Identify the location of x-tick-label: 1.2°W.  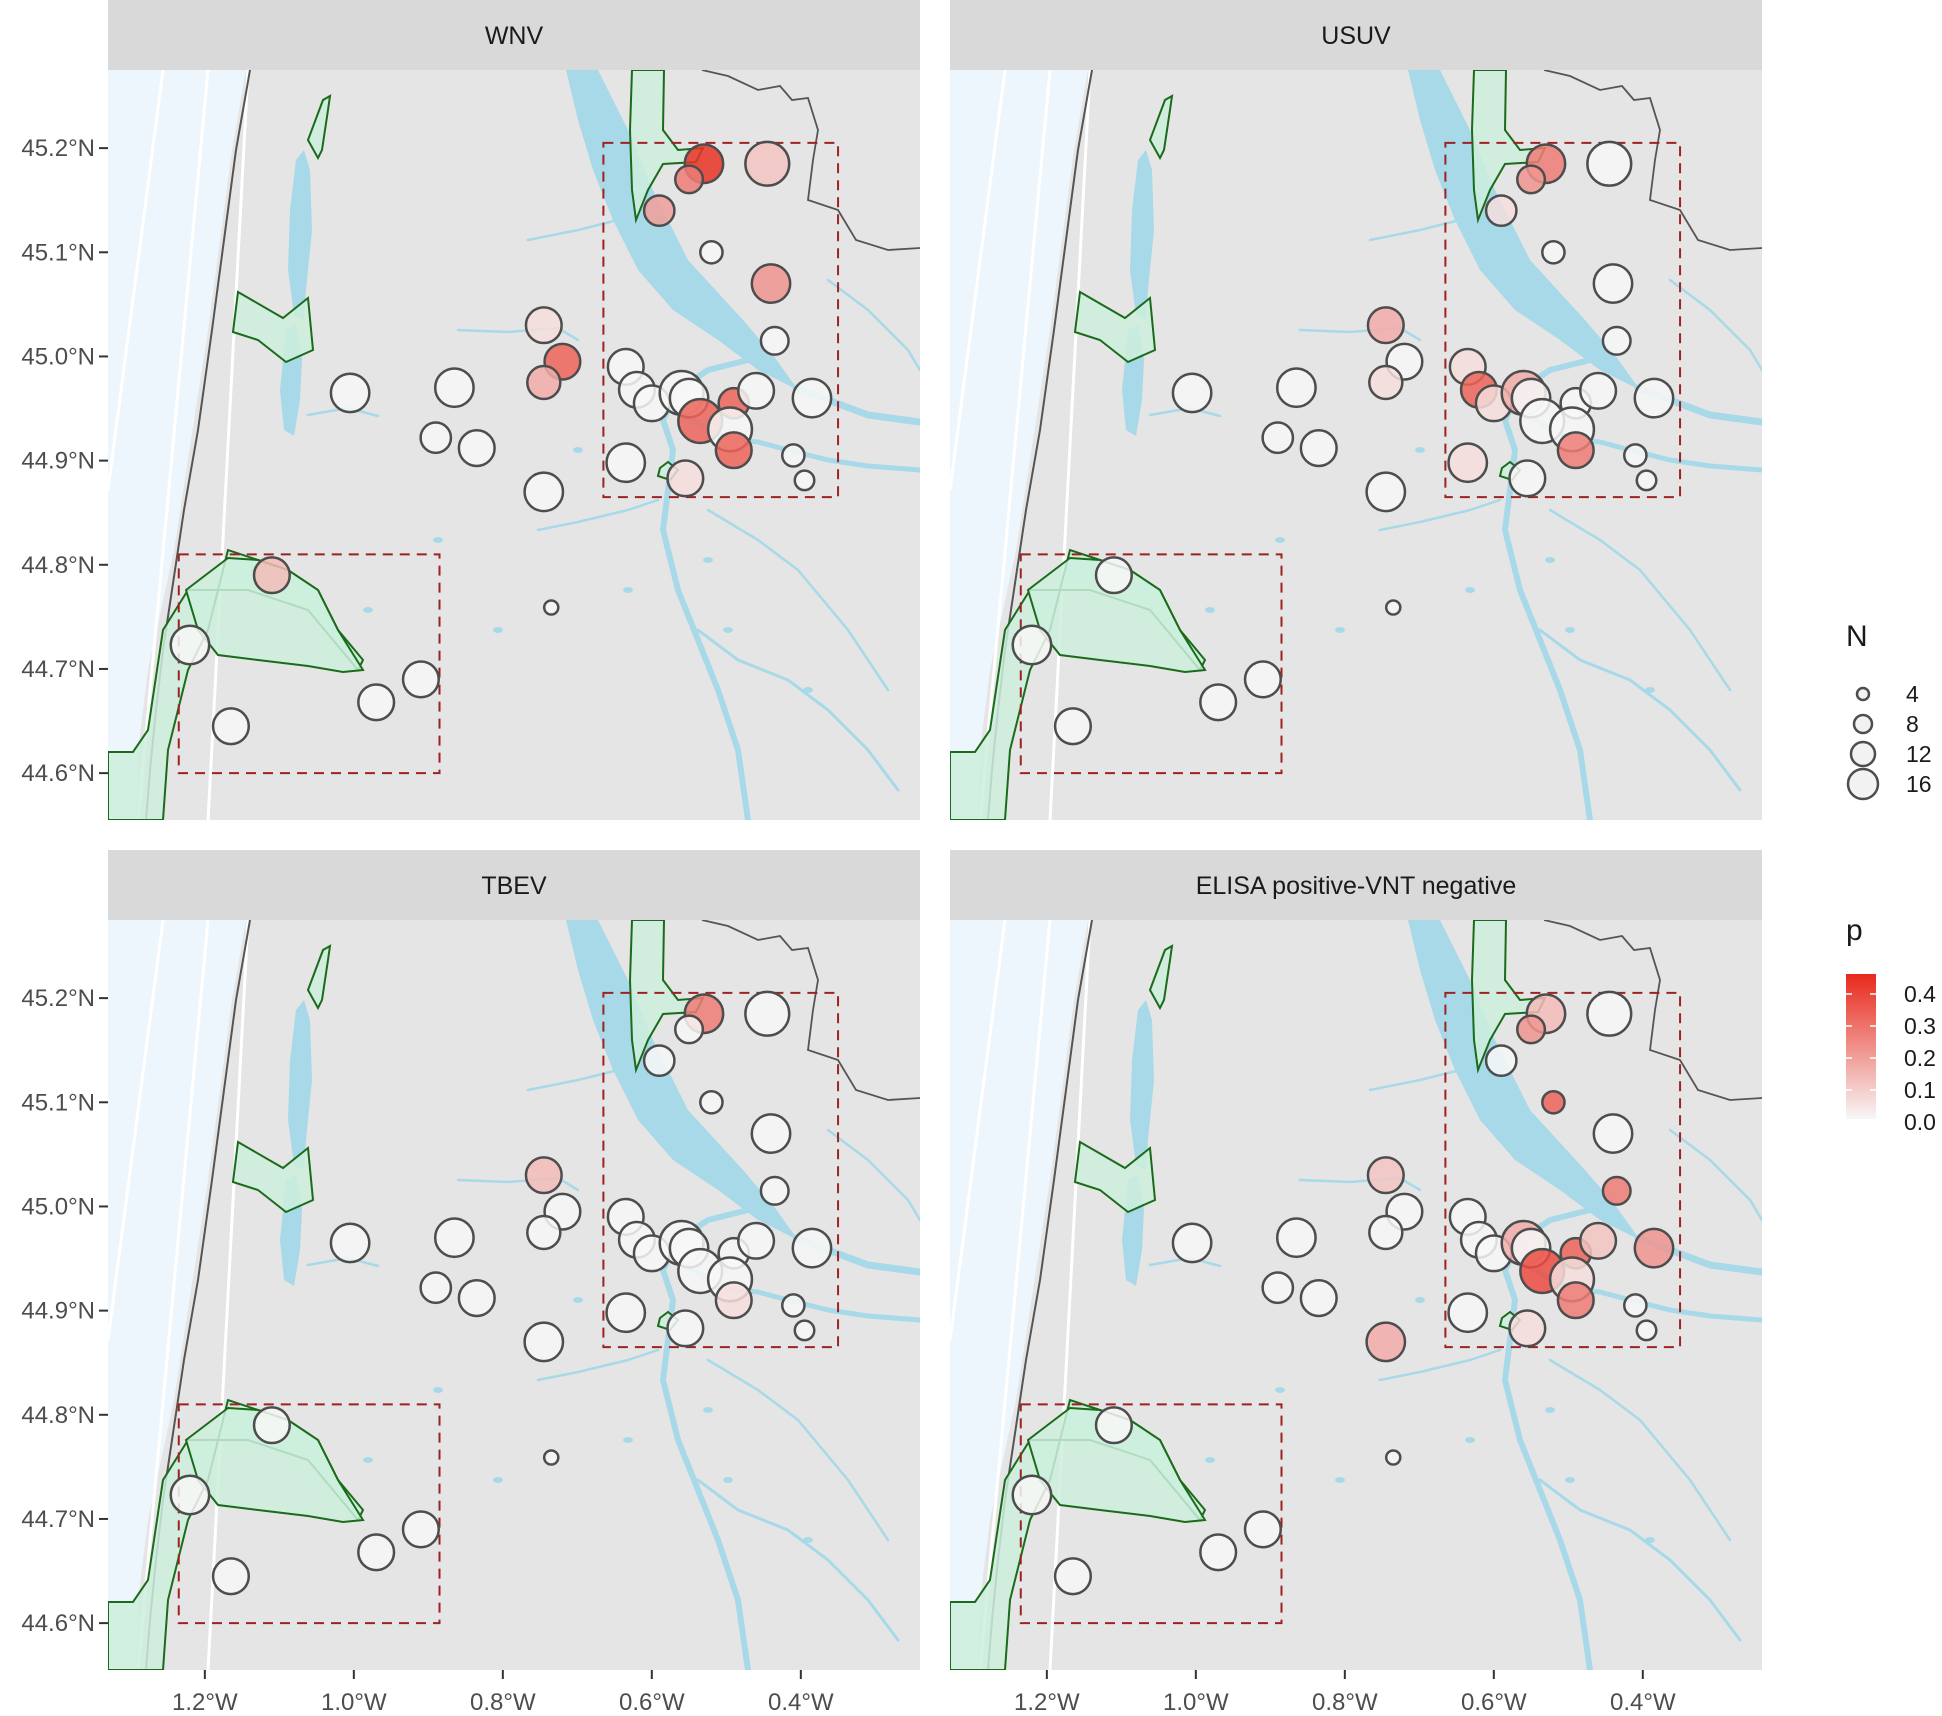
(1047, 1702).